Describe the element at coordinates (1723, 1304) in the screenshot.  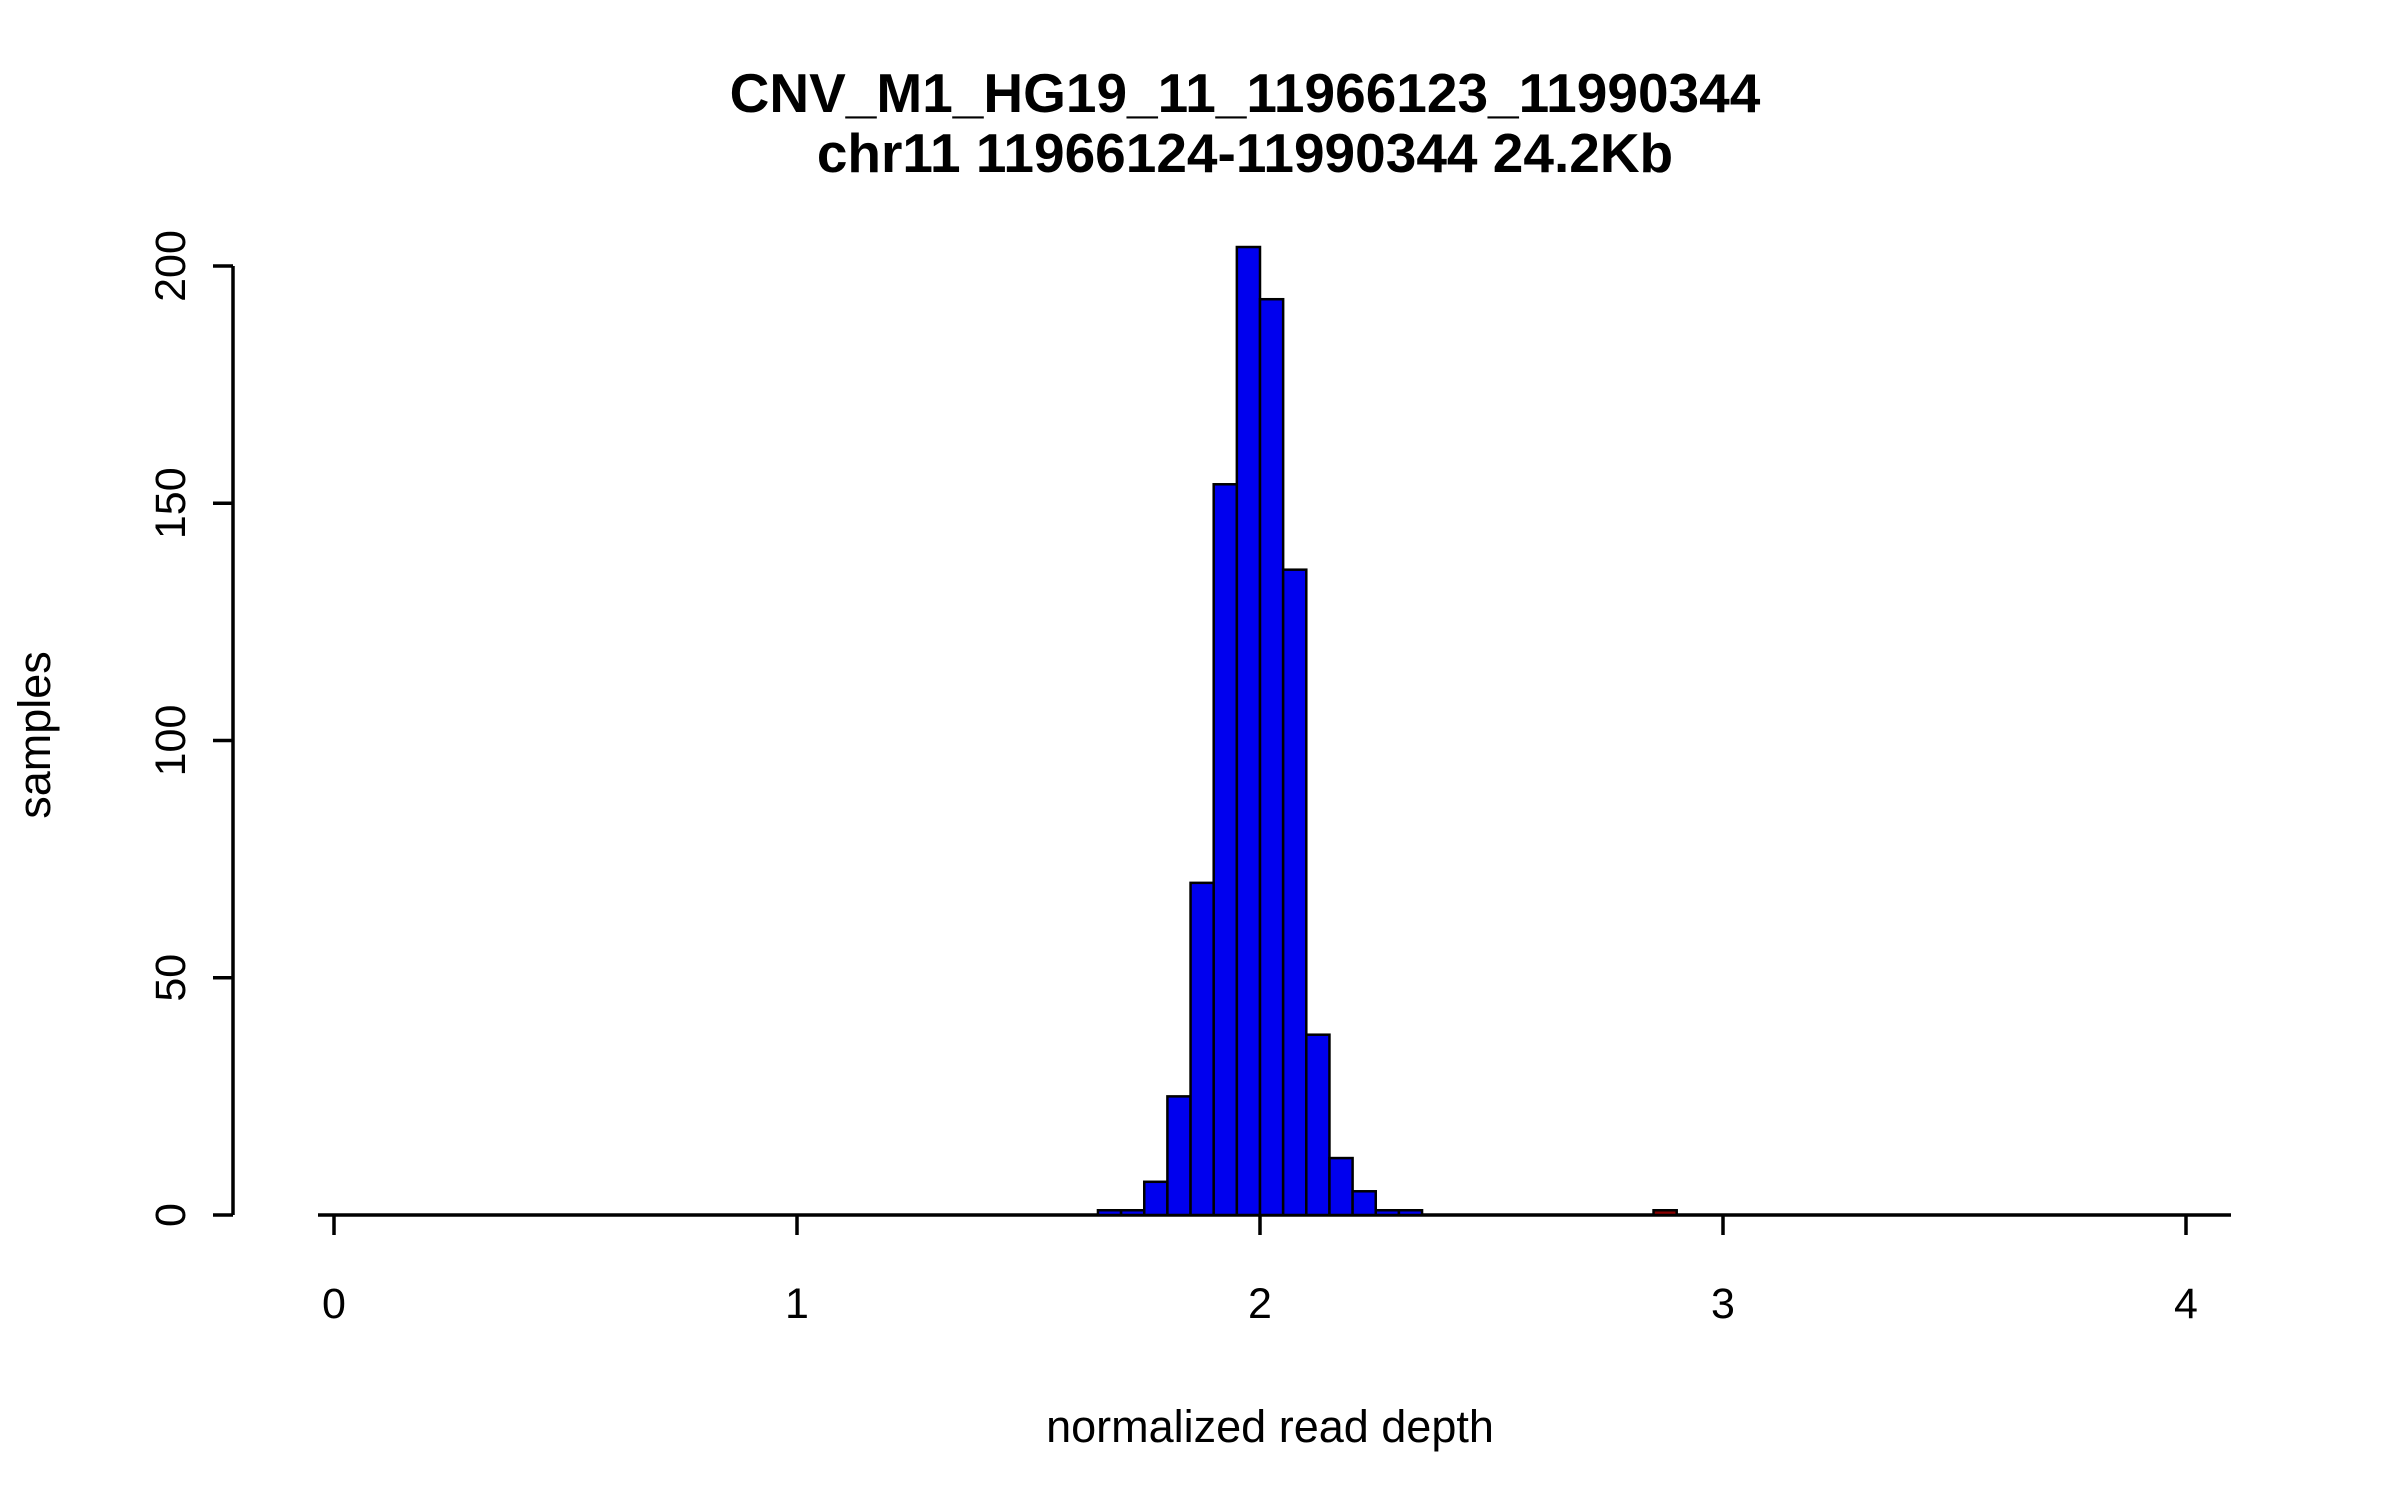
I see `x-tick-label: 3` at that location.